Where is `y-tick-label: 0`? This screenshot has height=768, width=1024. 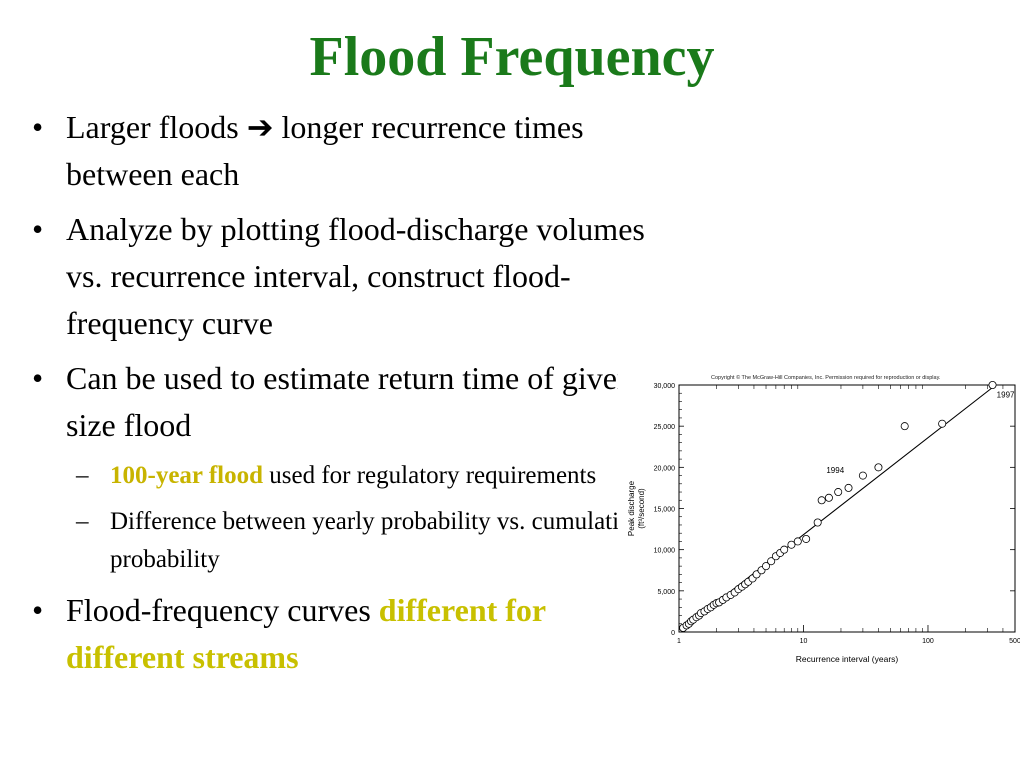 y-tick-label: 0 is located at coordinates (673, 633).